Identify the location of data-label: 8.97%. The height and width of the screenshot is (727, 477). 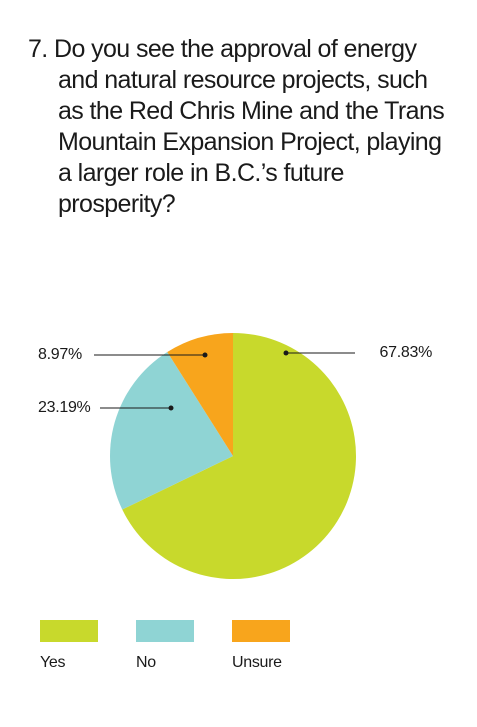
(60, 354).